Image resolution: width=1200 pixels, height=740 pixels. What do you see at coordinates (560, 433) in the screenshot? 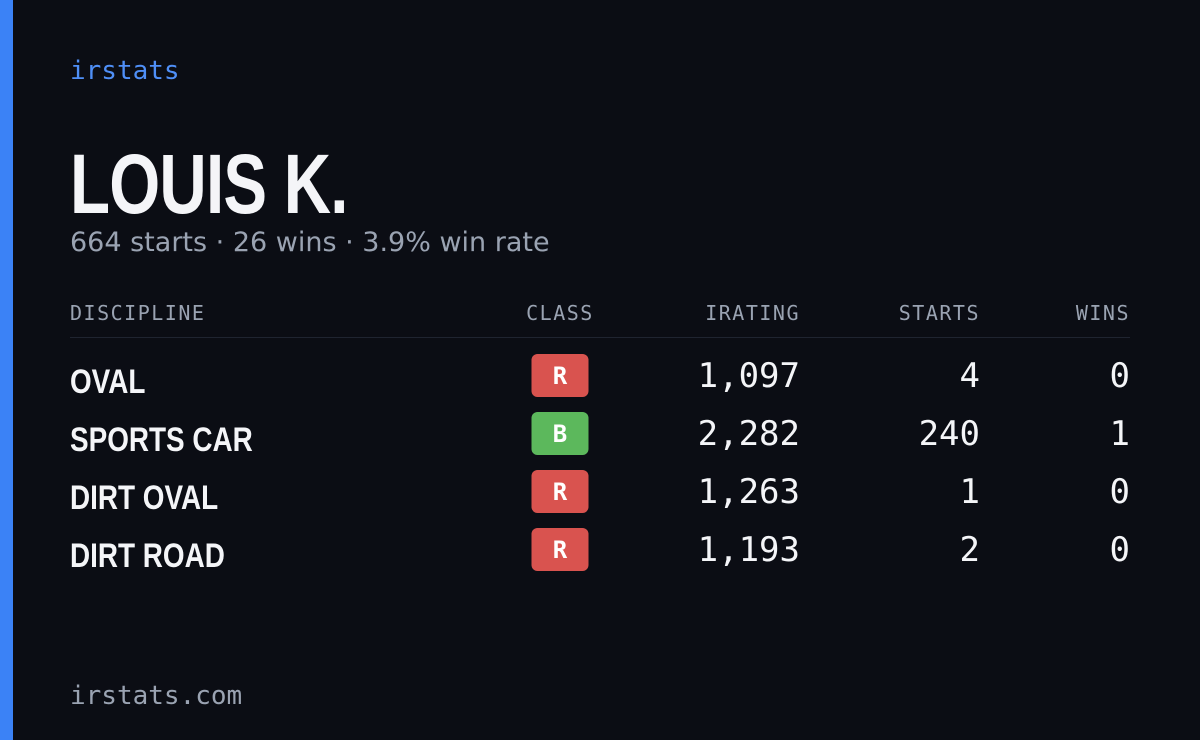
I see `class-badge: B` at bounding box center [560, 433].